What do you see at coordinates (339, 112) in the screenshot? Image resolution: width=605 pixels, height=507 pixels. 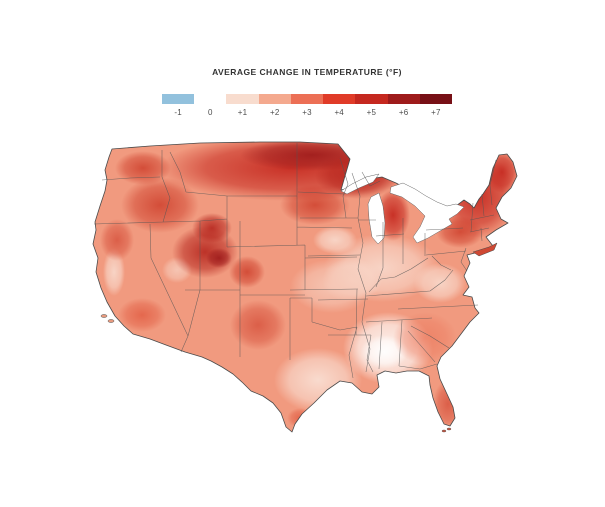 I see `legend-tick: +4` at bounding box center [339, 112].